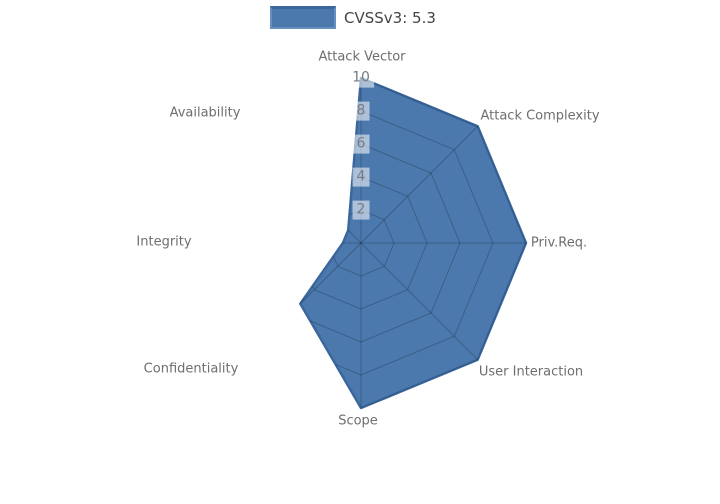 This screenshot has height=504, width=720. I want to click on radial-tick-label: 4, so click(361, 177).